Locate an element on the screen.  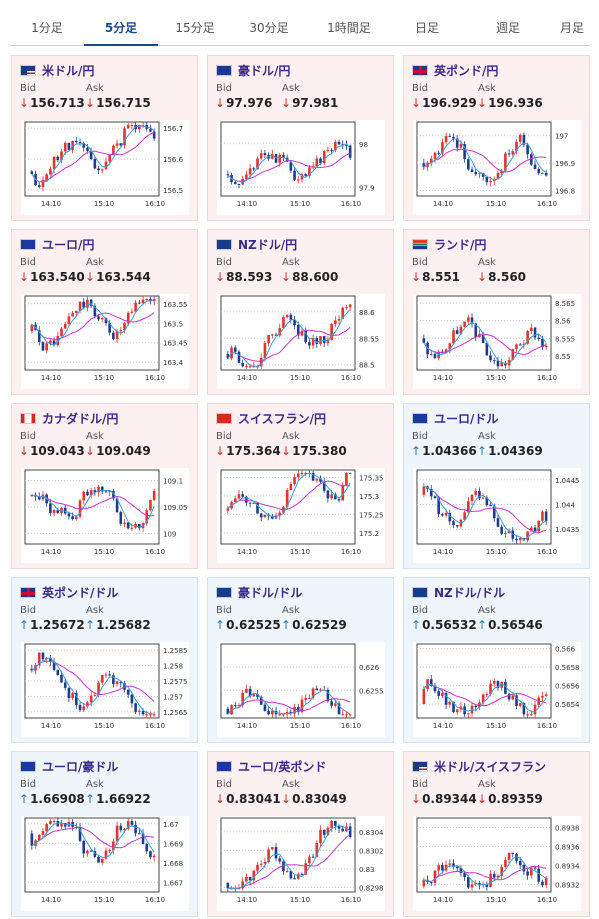
tab-3: 30分足 is located at coordinates (269, 28).